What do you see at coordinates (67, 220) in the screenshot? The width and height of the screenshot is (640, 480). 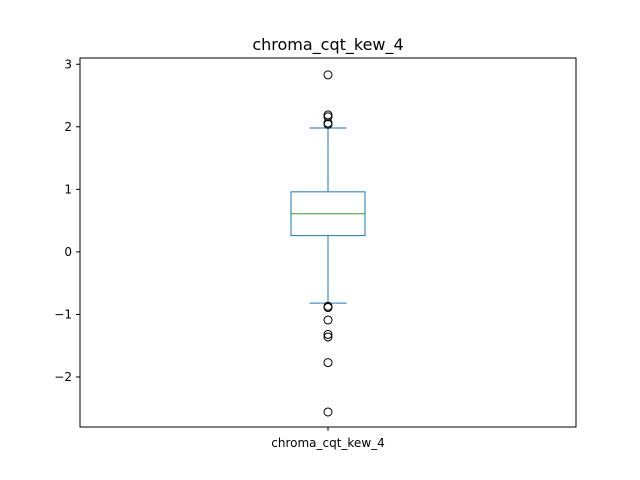 I see `y-axis: −2 −1 0 1 2 3` at bounding box center [67, 220].